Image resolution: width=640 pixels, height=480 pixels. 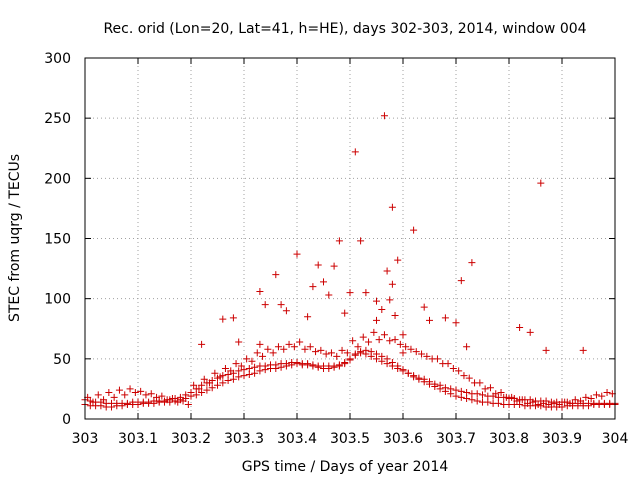 I want to click on x-tick-label: 303.9, so click(x=562, y=439).